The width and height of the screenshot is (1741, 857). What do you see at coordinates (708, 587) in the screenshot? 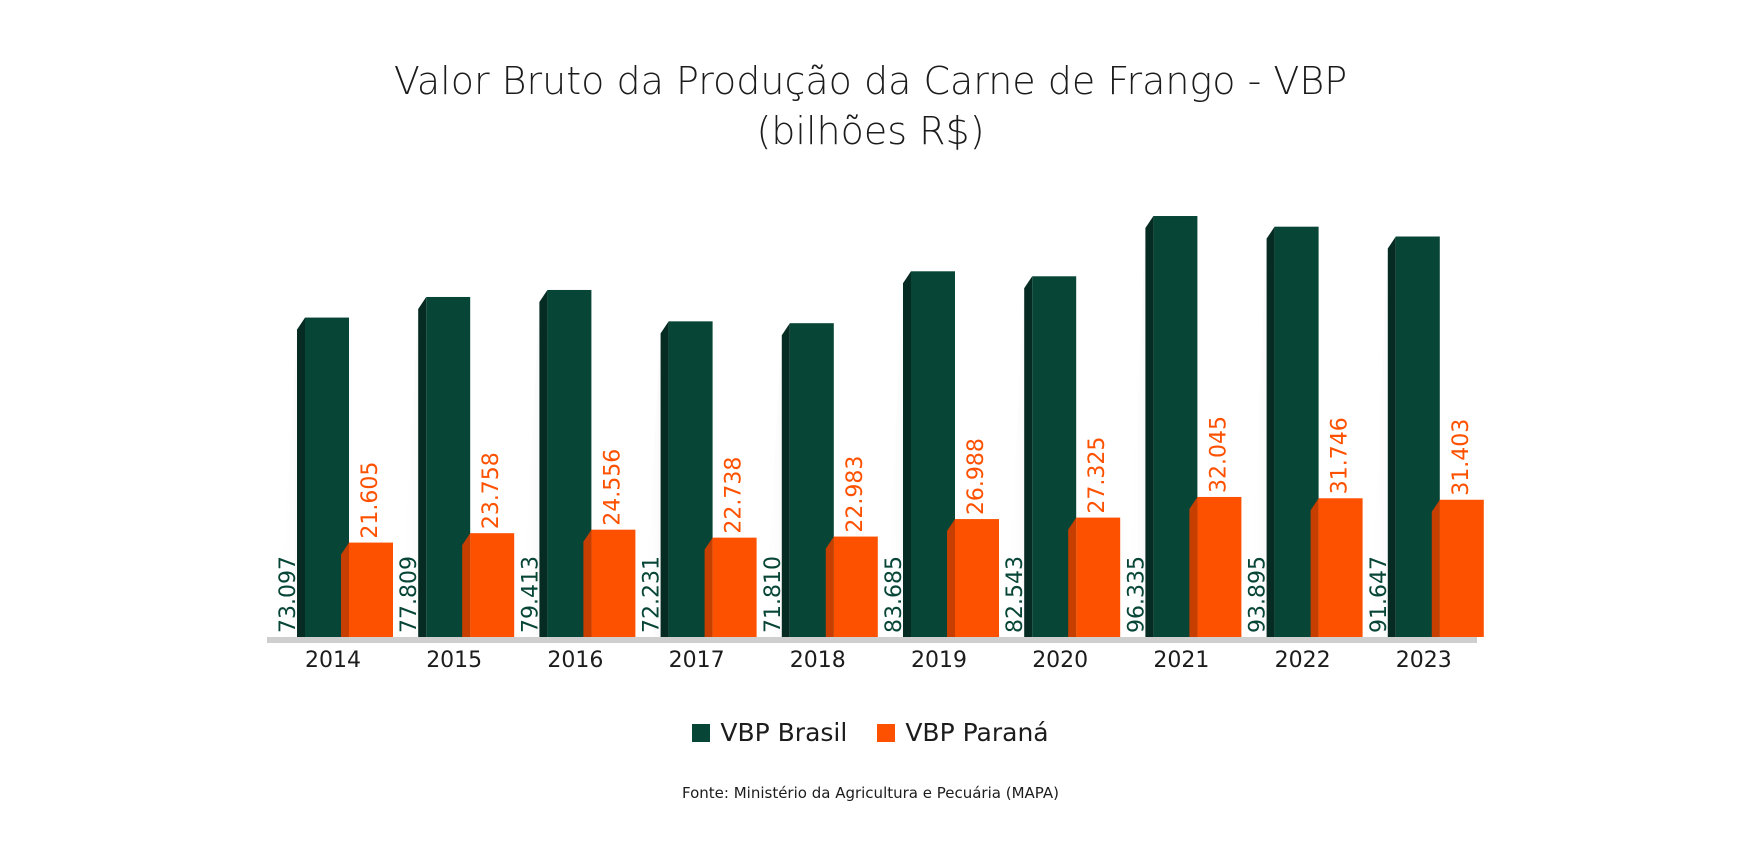
I see `bar-side-parana-2017` at bounding box center [708, 587].